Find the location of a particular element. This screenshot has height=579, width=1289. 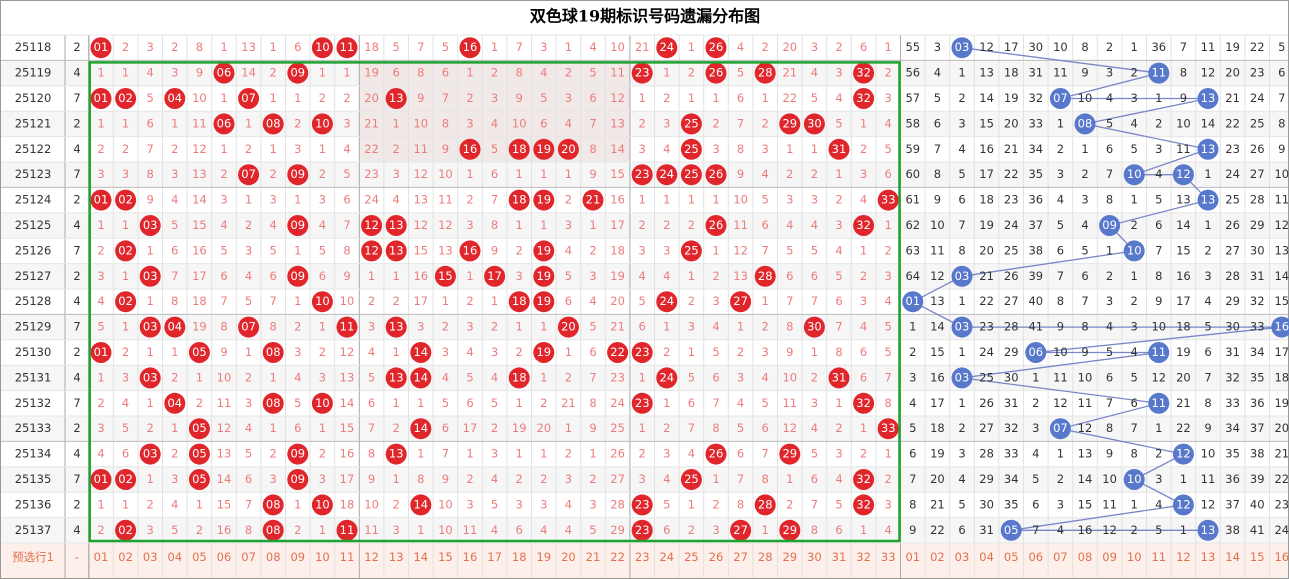

blue-miss: 37 is located at coordinates (1257, 428).